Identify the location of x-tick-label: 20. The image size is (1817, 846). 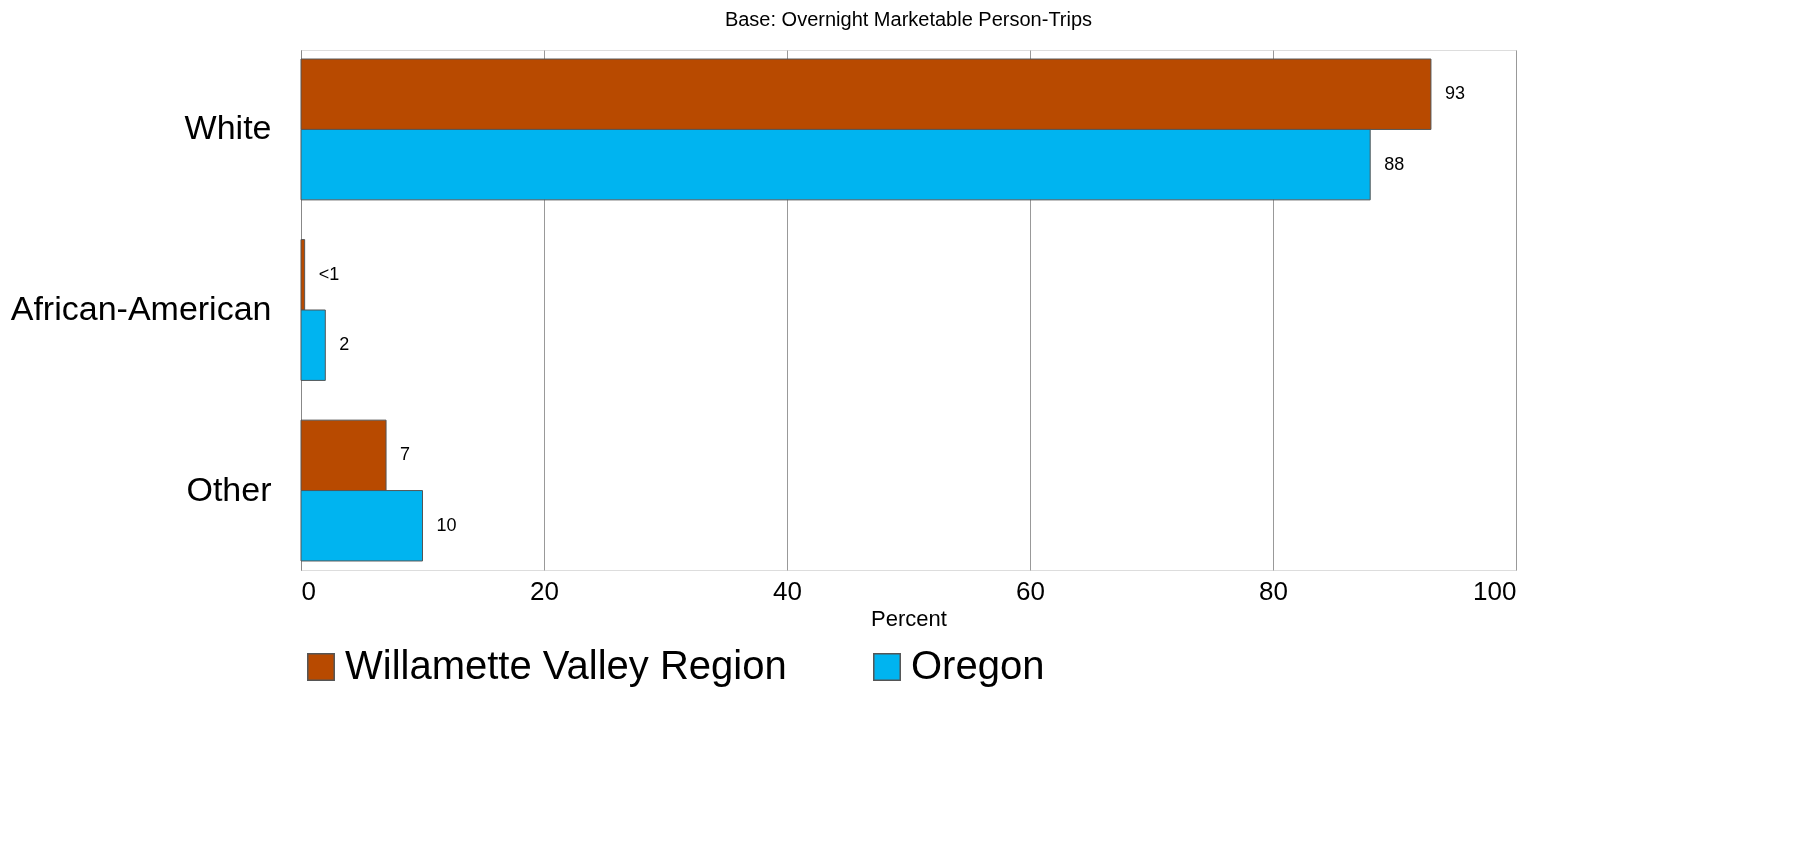
(544, 590).